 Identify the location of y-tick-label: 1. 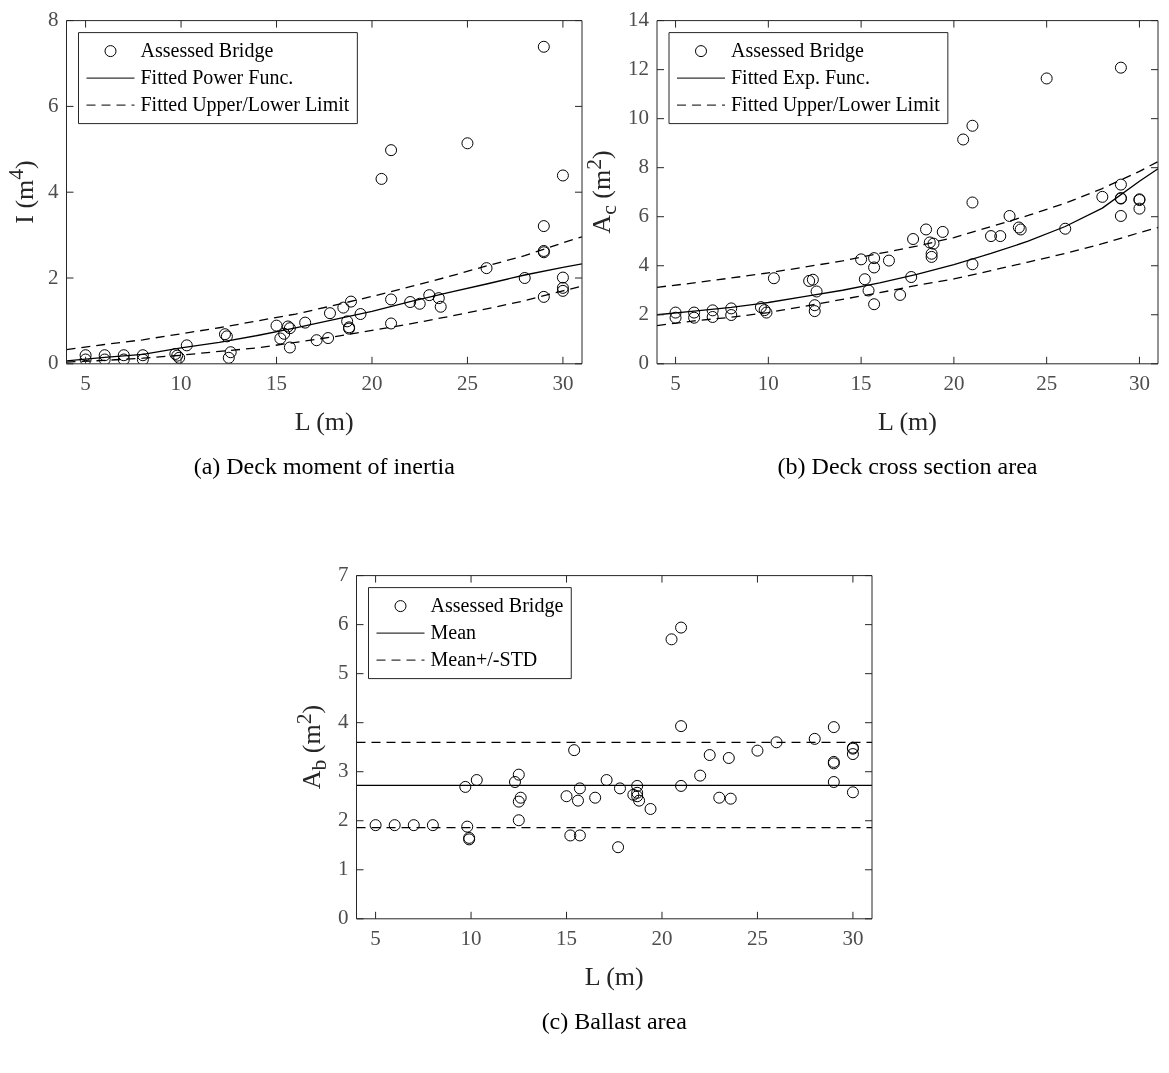
(343, 868).